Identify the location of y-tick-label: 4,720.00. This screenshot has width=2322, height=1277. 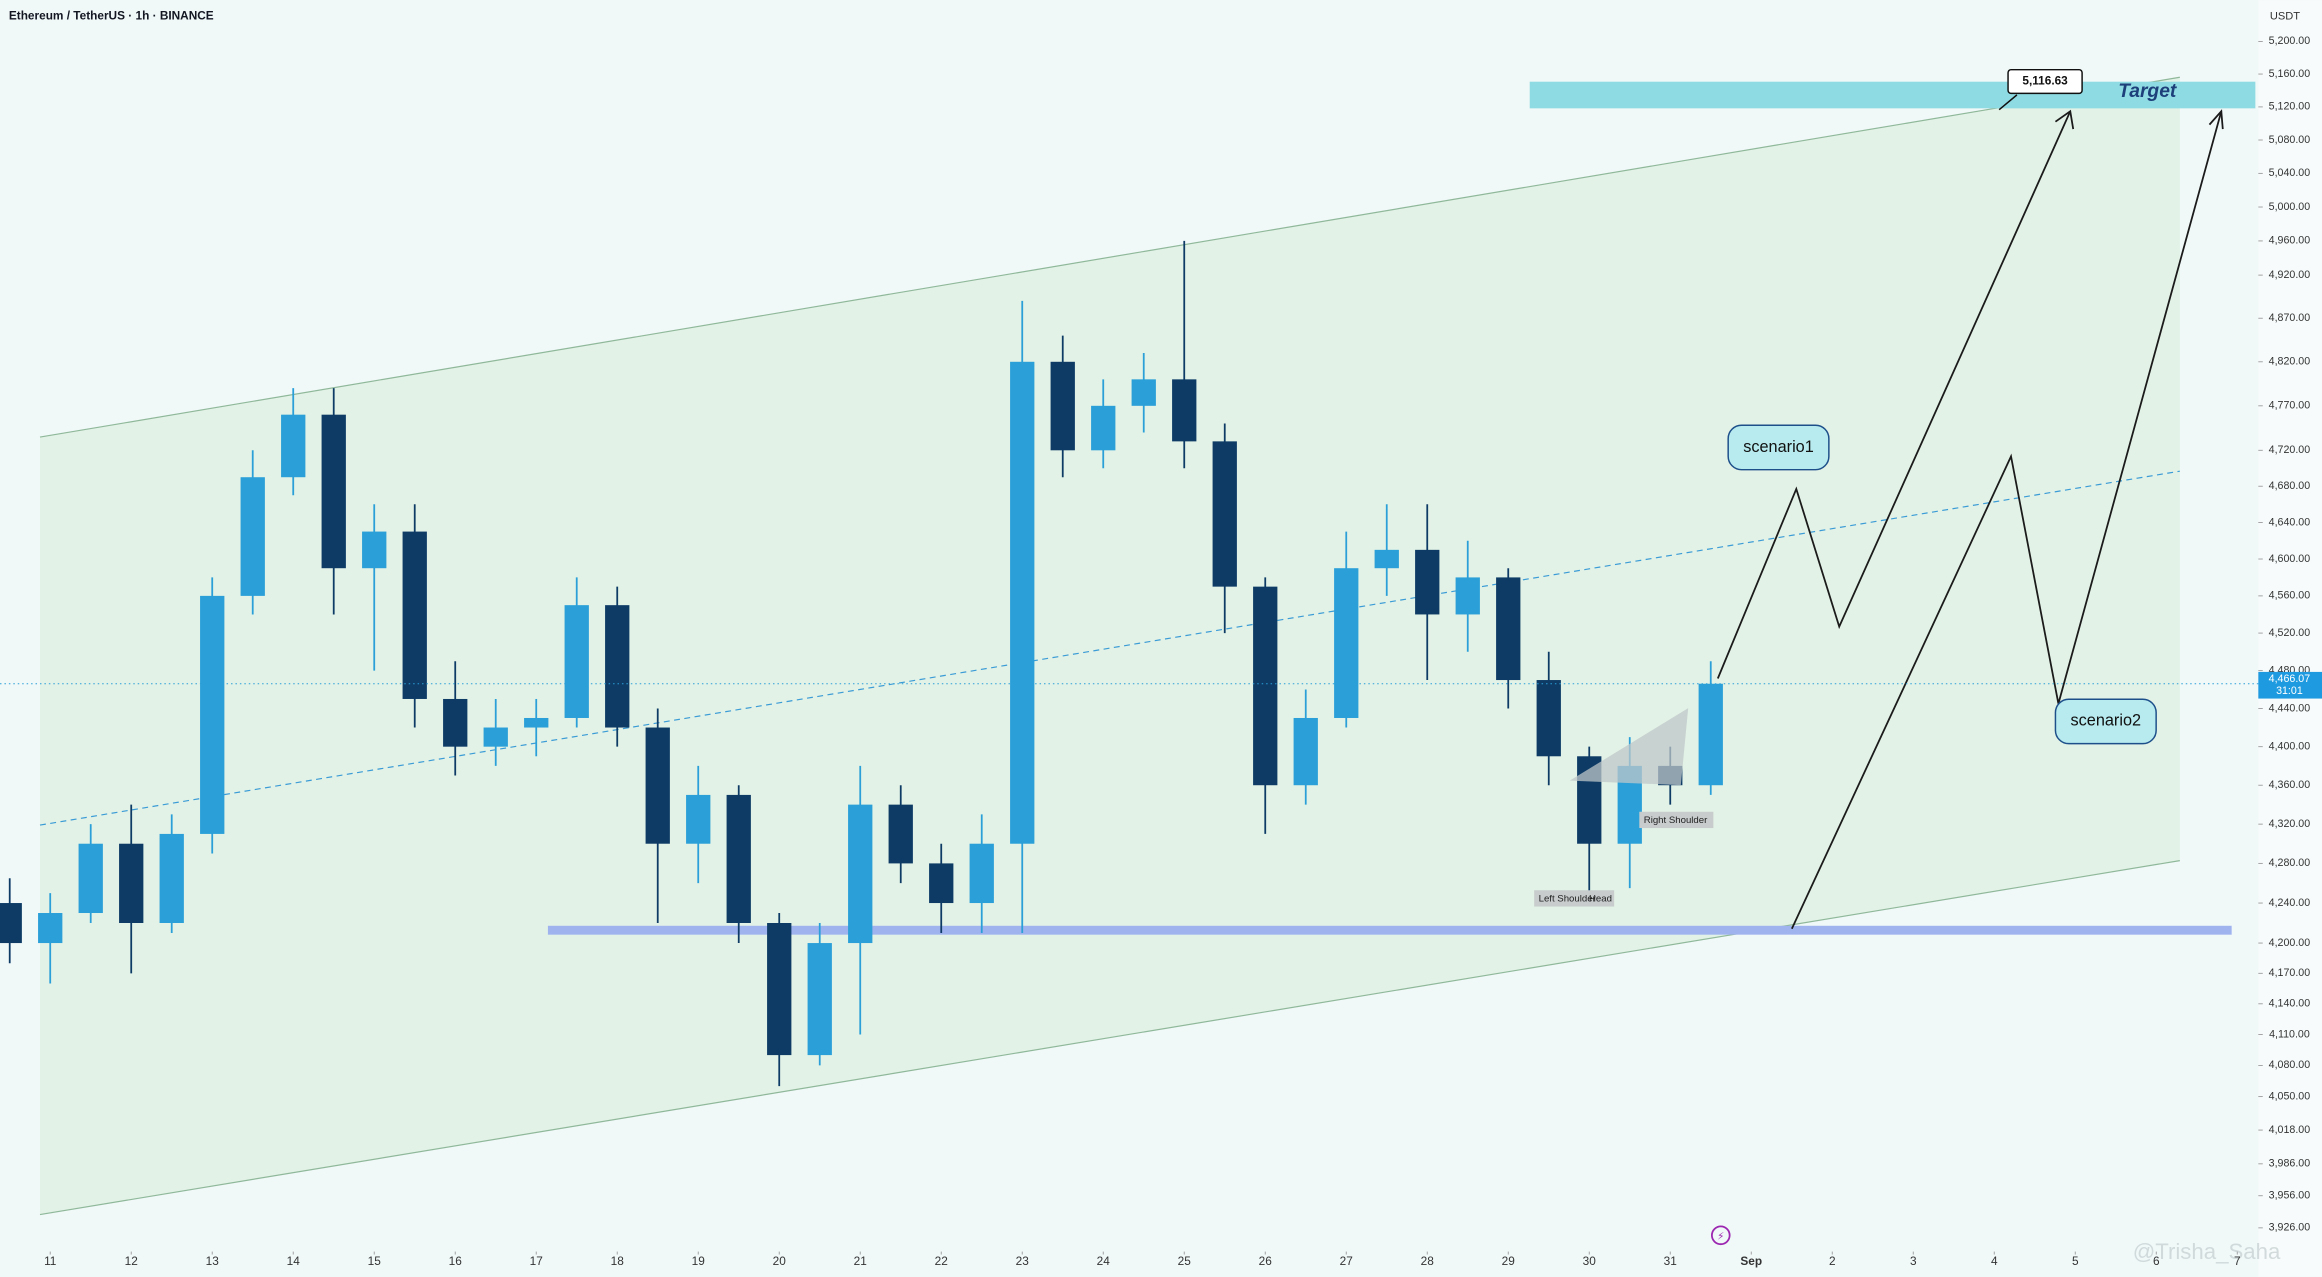
(2290, 450).